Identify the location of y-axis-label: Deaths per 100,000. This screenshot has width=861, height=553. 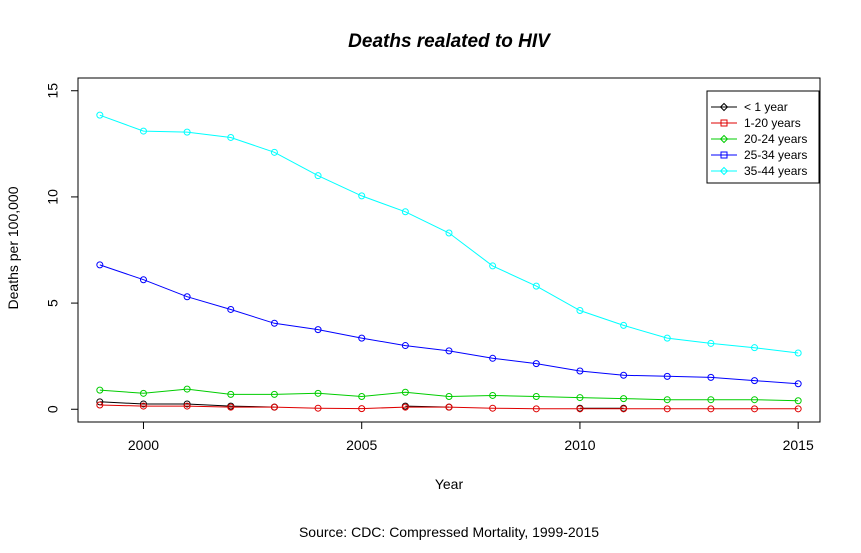
(13, 247).